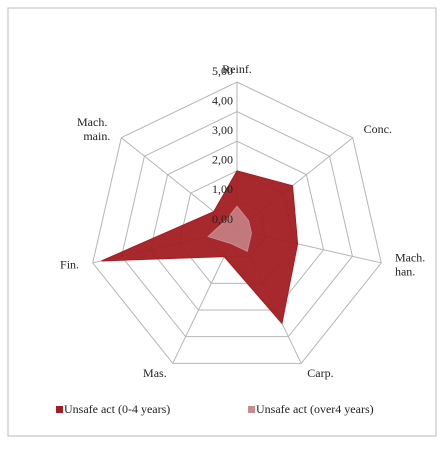  What do you see at coordinates (411, 264) in the screenshot?
I see `category-label: Mach. han.` at bounding box center [411, 264].